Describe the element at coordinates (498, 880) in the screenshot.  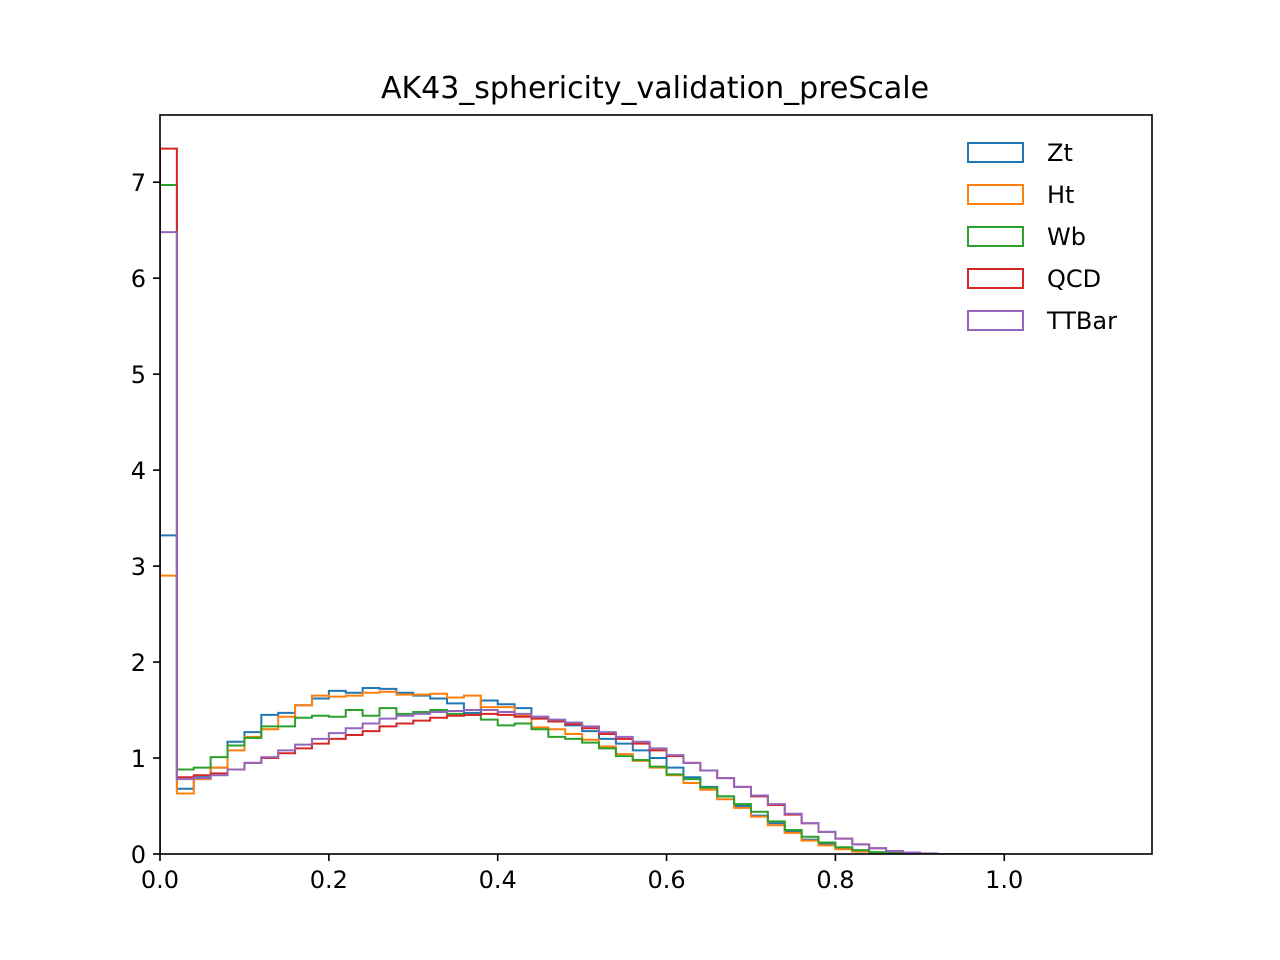
I see `x-tick-label: 0.4` at that location.